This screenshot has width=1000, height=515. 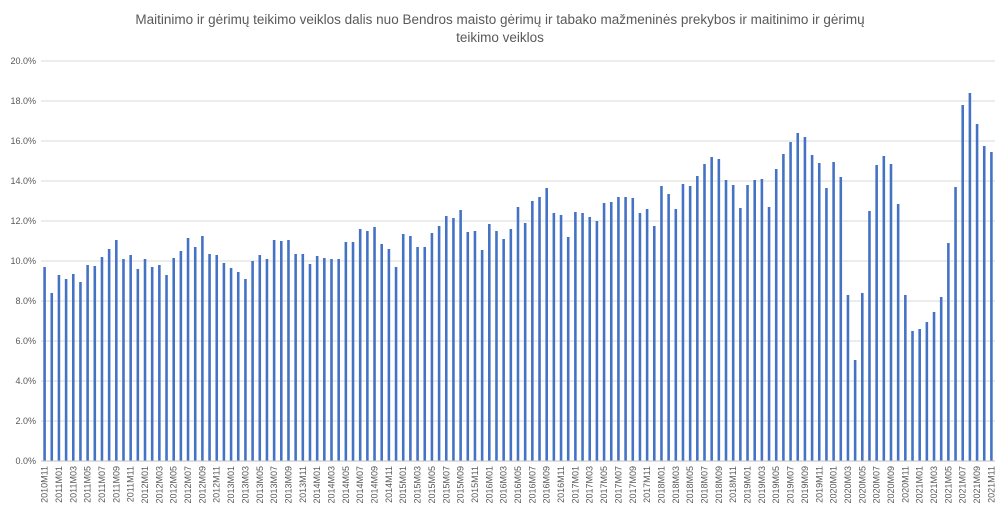 I want to click on x-tick-label: 2016M09, so click(x=547, y=485).